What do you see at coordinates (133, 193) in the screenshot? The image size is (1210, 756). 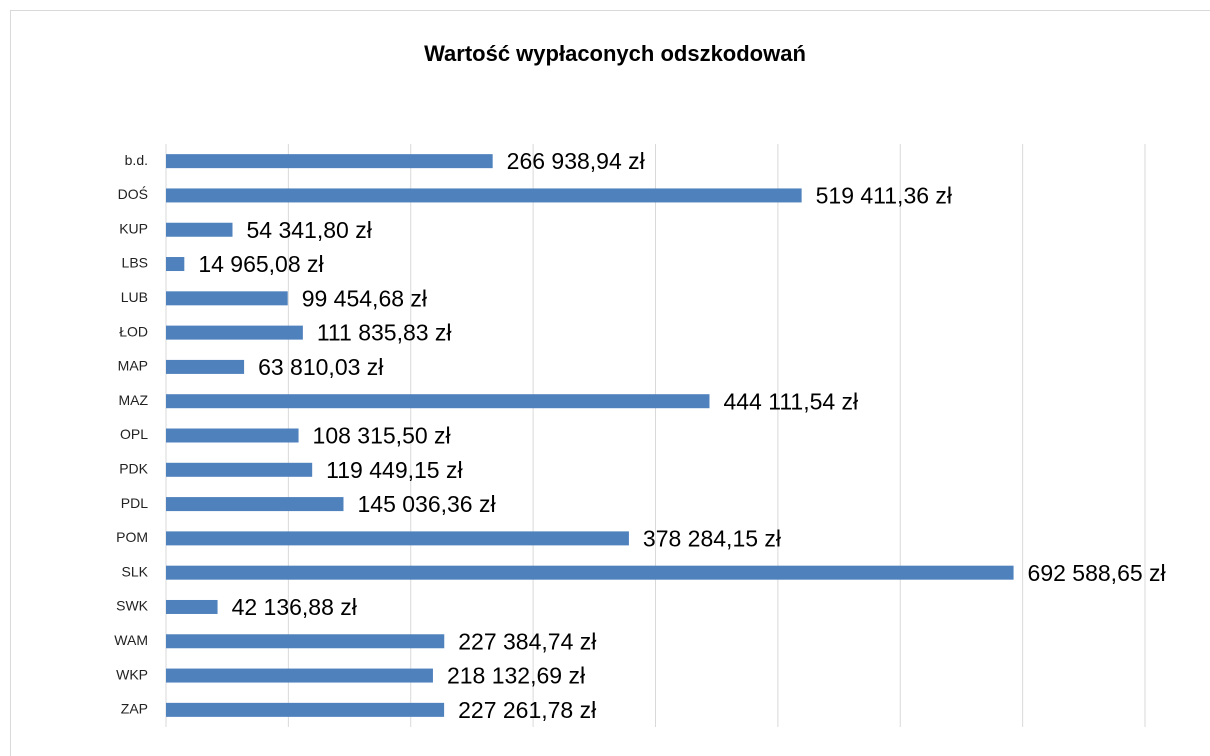 I see `y-tick-label: DOŚ` at bounding box center [133, 193].